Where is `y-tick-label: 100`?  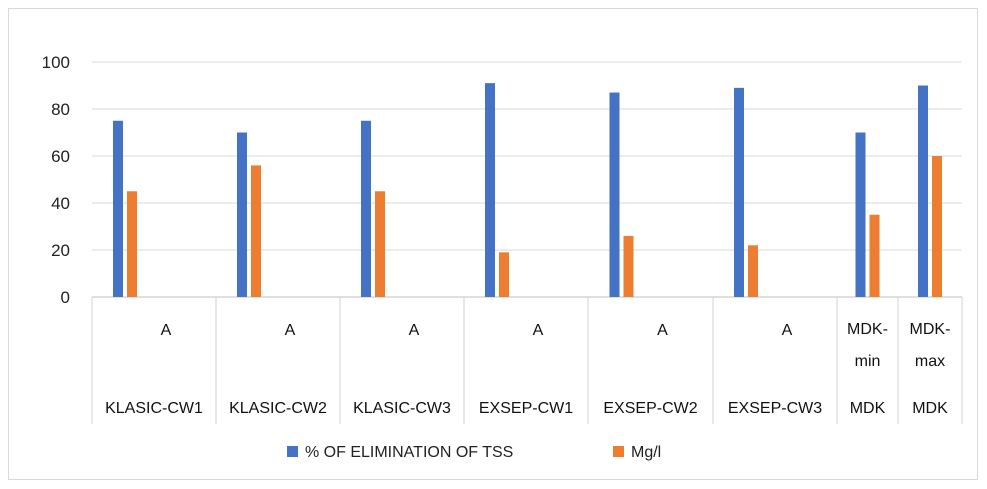
y-tick-label: 100 is located at coordinates (56, 62).